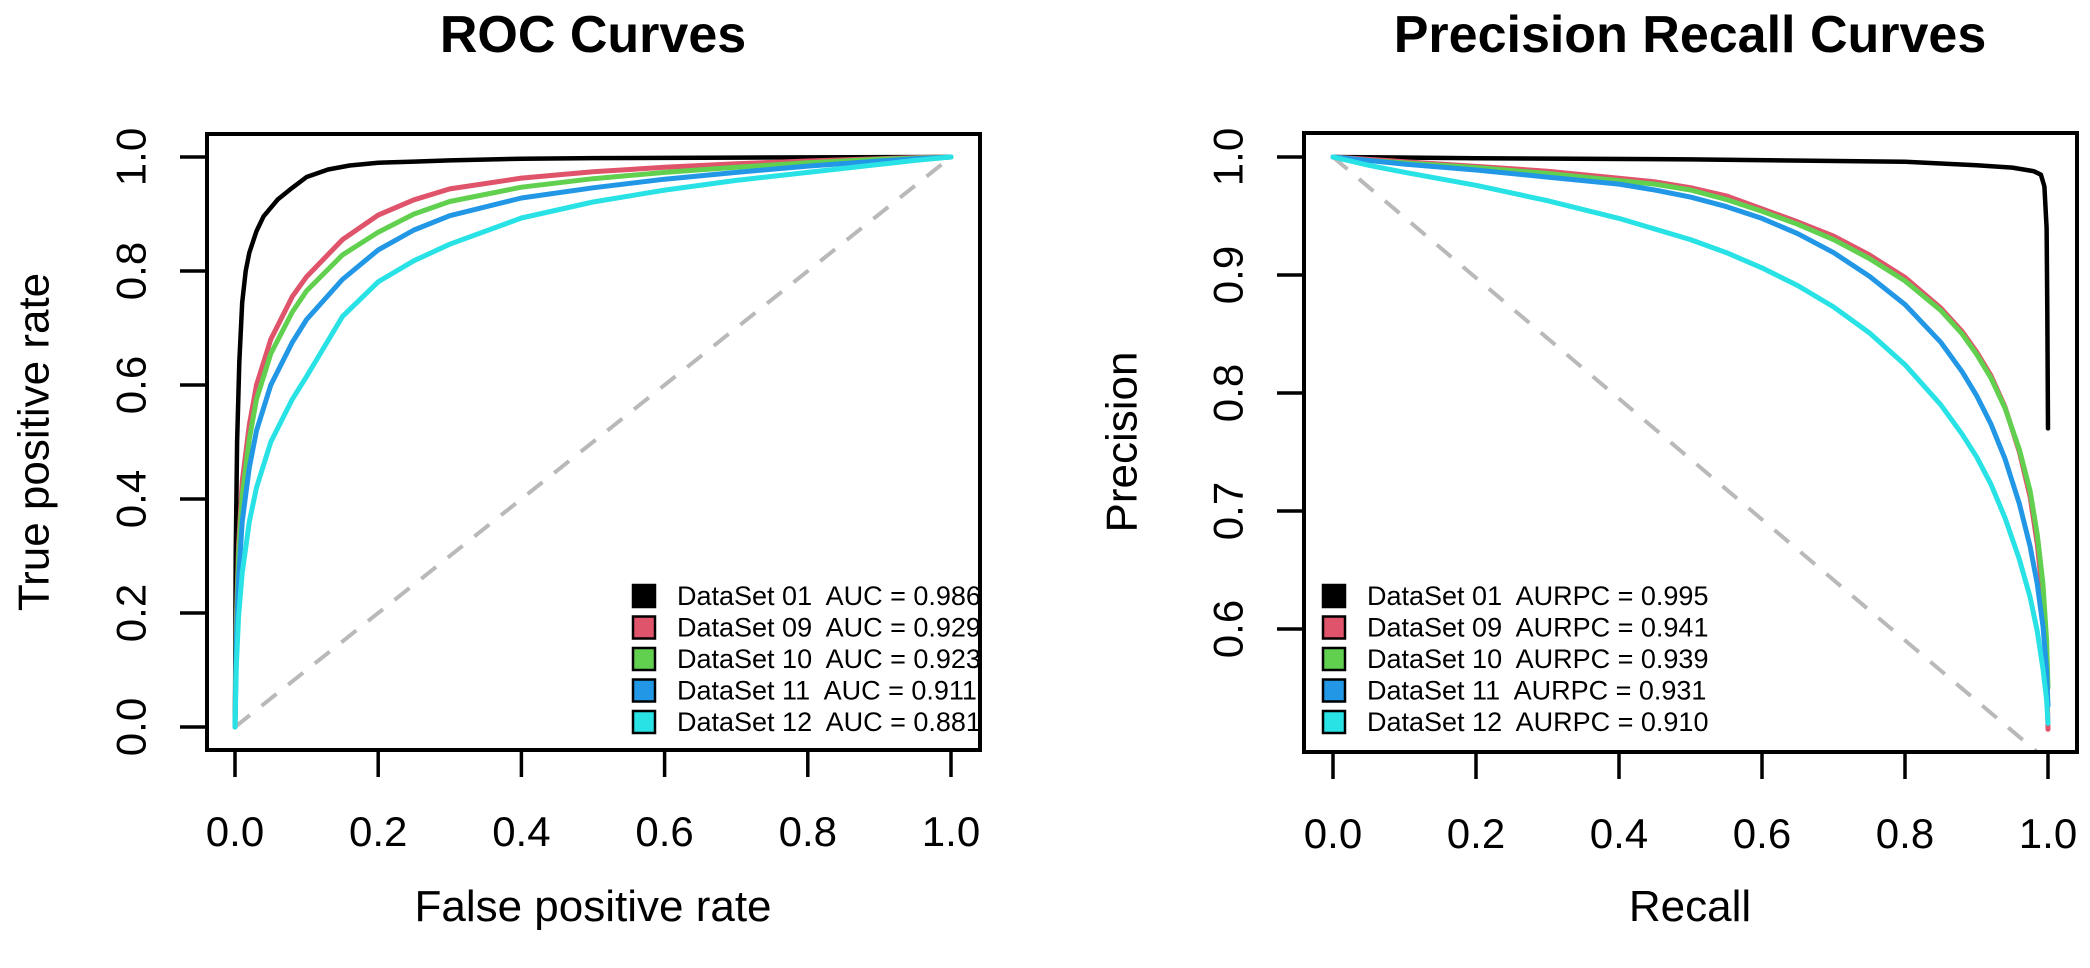 The width and height of the screenshot is (2090, 968). Describe the element at coordinates (829, 596) in the screenshot. I see `legend-label-dataset-01: DataSet 01 AUC = 0.986` at that location.